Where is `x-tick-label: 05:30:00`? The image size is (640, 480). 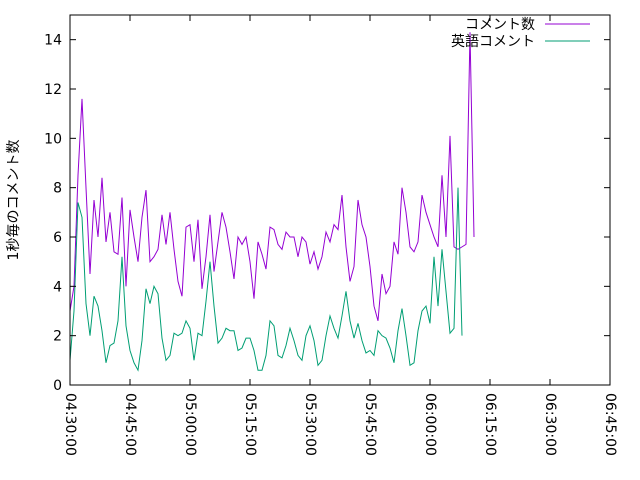
x-tick-label: 05:30:00 is located at coordinates (310, 424).